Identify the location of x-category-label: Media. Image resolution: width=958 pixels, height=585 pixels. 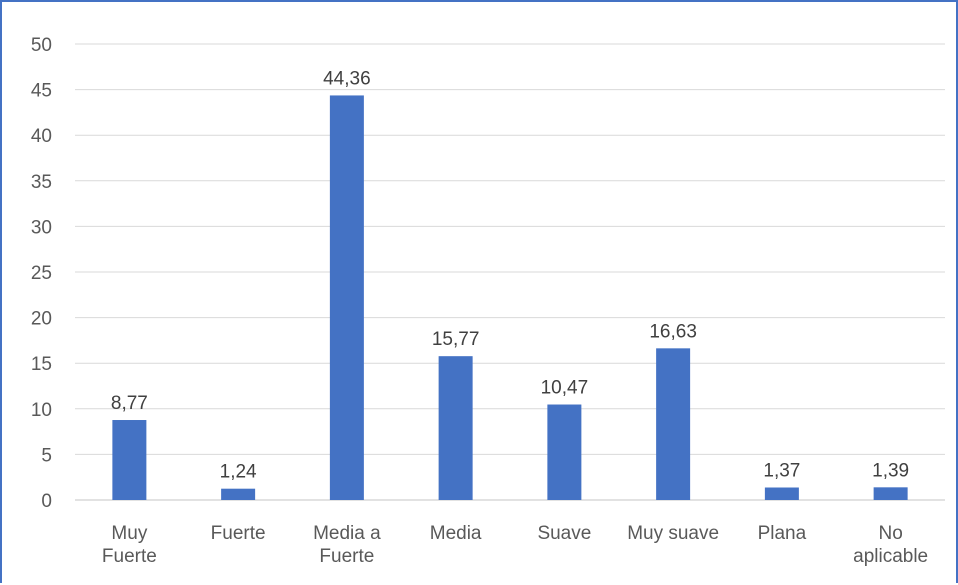
(456, 533).